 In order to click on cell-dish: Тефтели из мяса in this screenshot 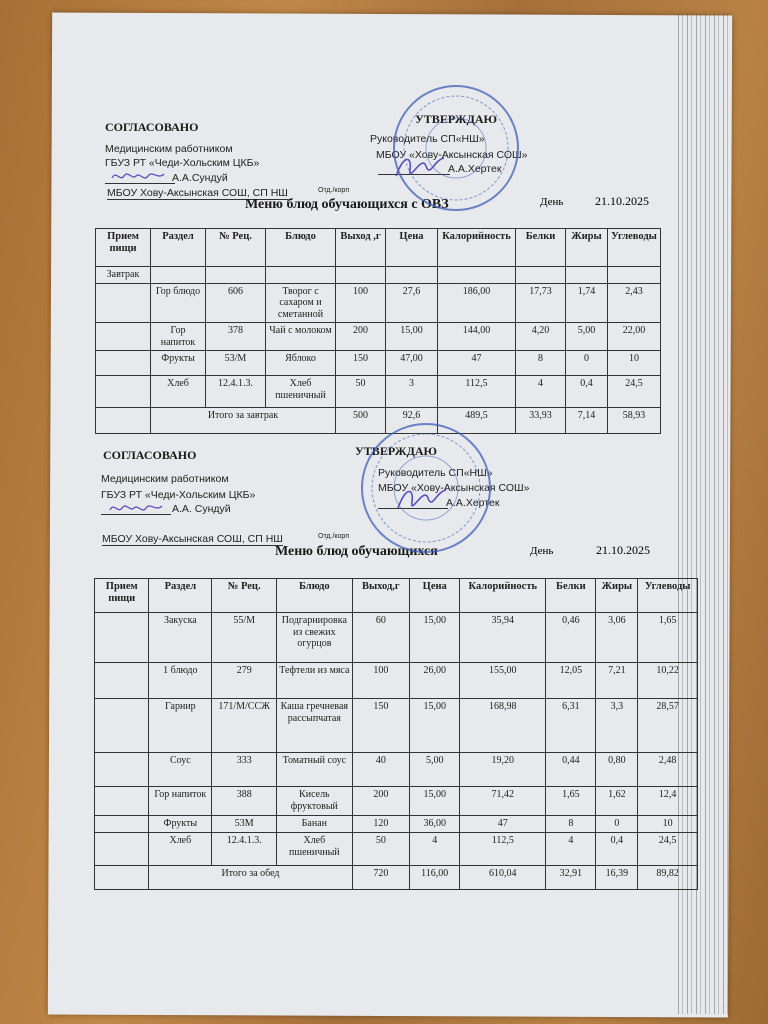, I will do `click(314, 680)`.